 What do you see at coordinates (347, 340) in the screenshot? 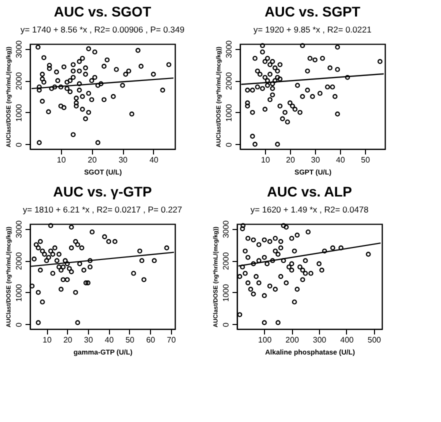
I see `x-tick-label: 400` at bounding box center [347, 340].